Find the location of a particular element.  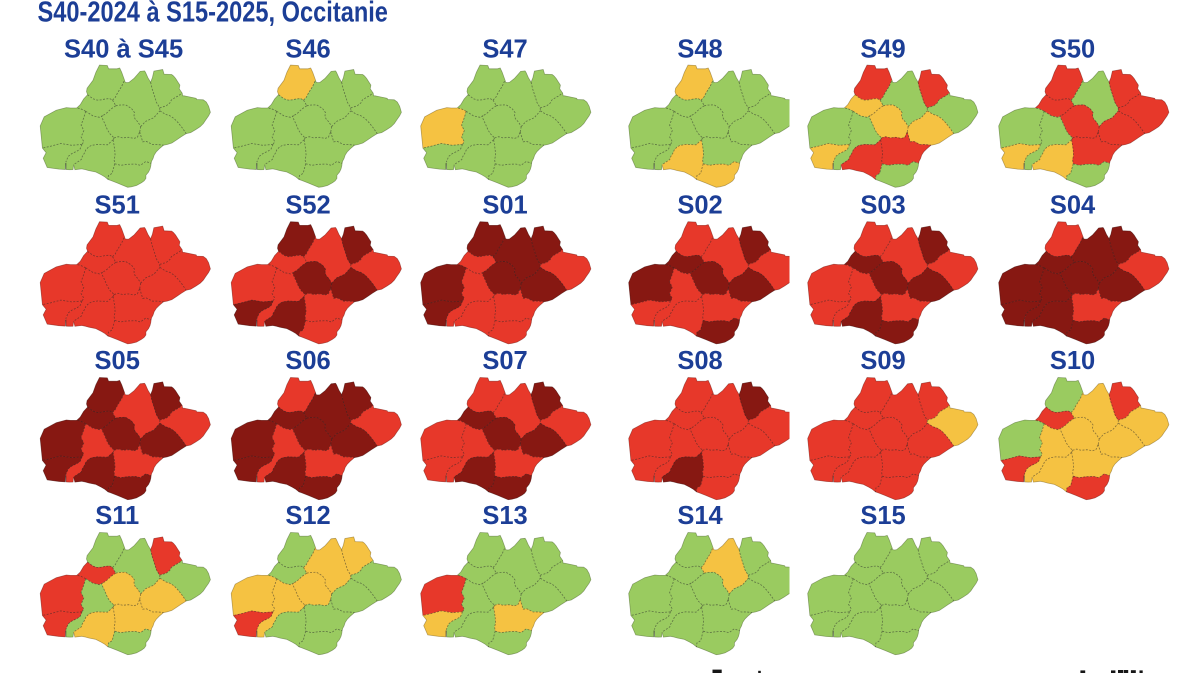

svg-text: S01 is located at coordinates (504, 205).